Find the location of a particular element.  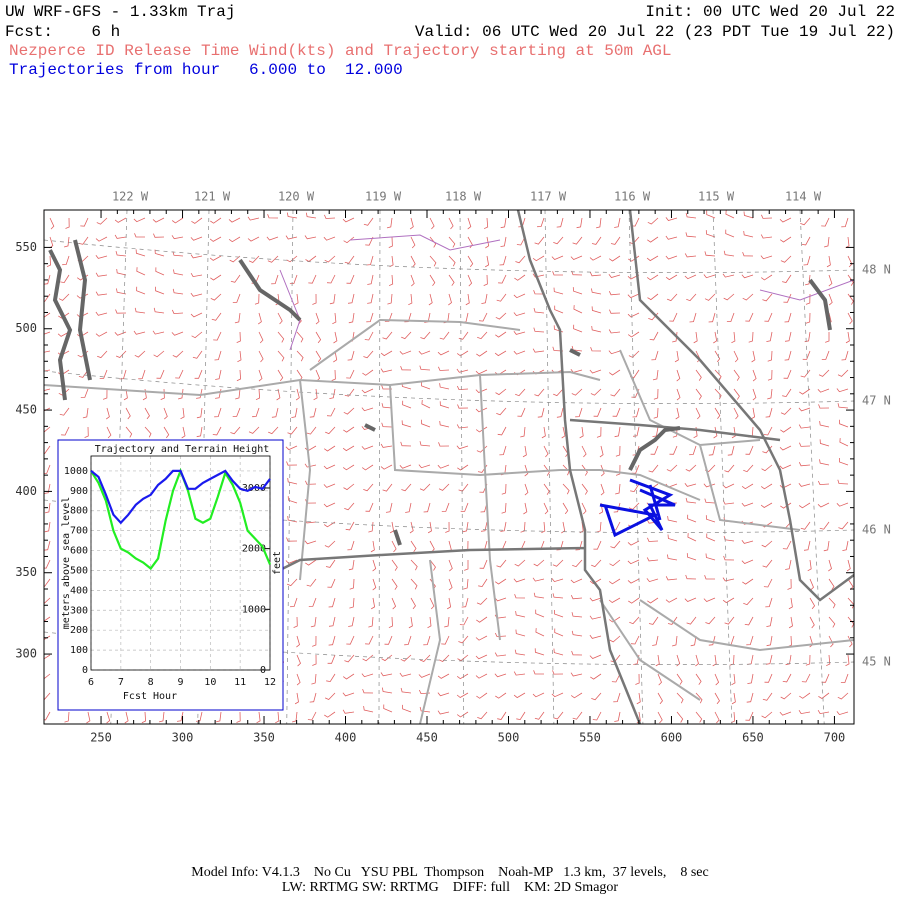

y2-tick-label: 1000 is located at coordinates (254, 609).